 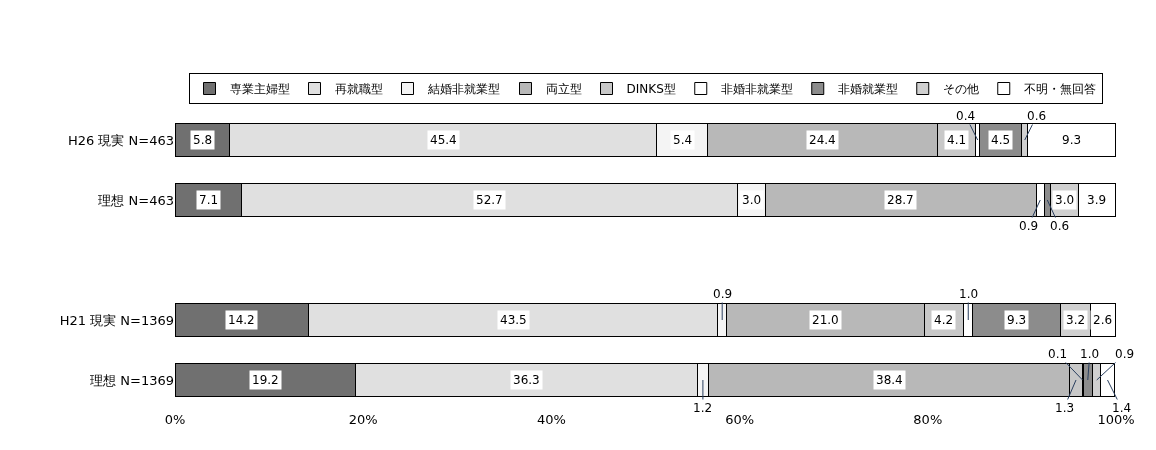 I want to click on legend-label: 不明・無回答, so click(x=1059, y=89).